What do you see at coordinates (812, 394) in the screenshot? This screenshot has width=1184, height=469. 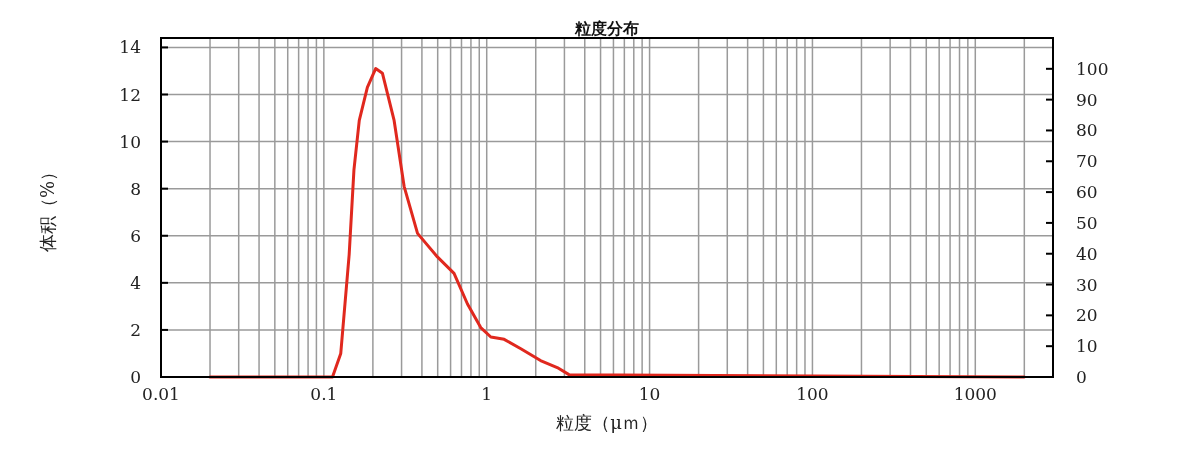 I see `x-tick-label: 100` at bounding box center [812, 394].